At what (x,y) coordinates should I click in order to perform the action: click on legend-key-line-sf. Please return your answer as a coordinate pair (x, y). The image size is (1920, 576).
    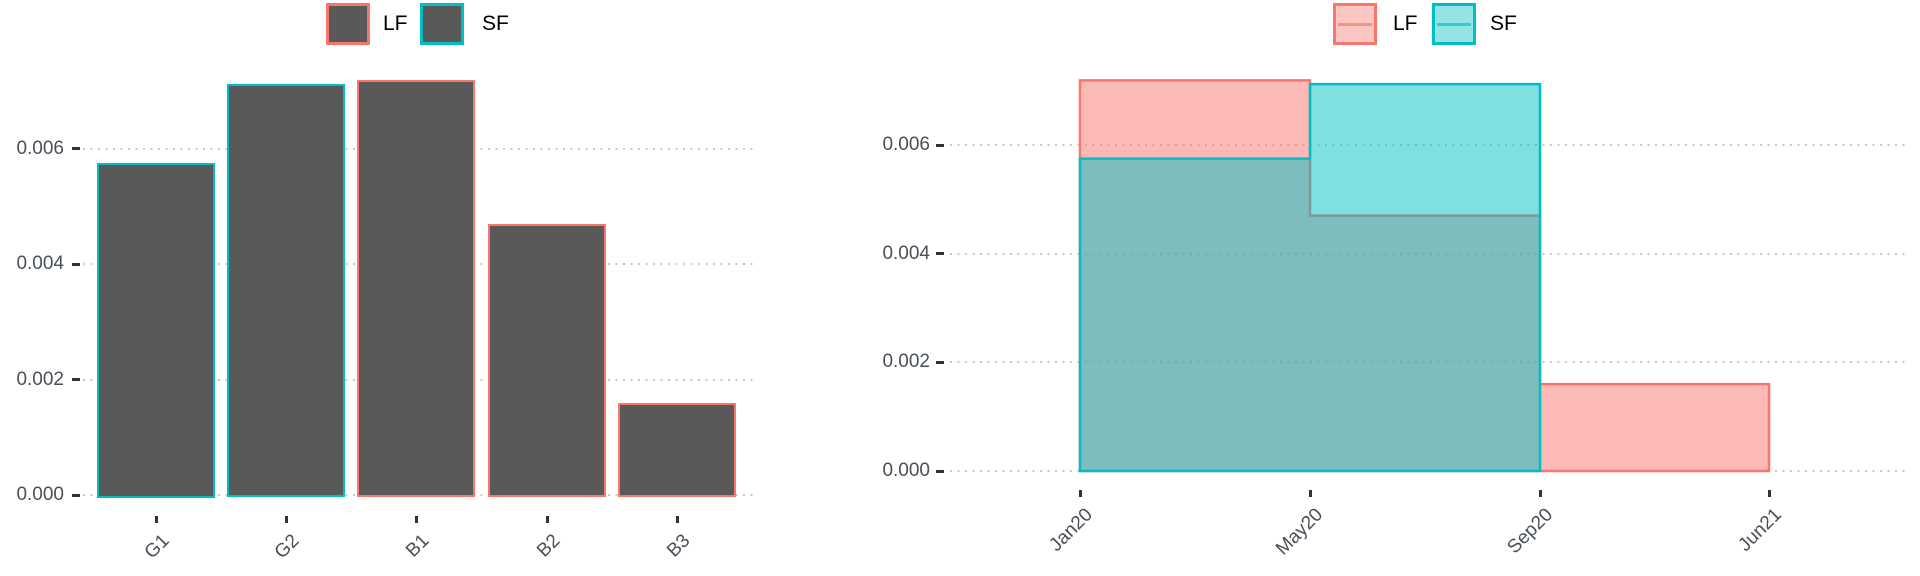
    Looking at the image, I should click on (1454, 24).